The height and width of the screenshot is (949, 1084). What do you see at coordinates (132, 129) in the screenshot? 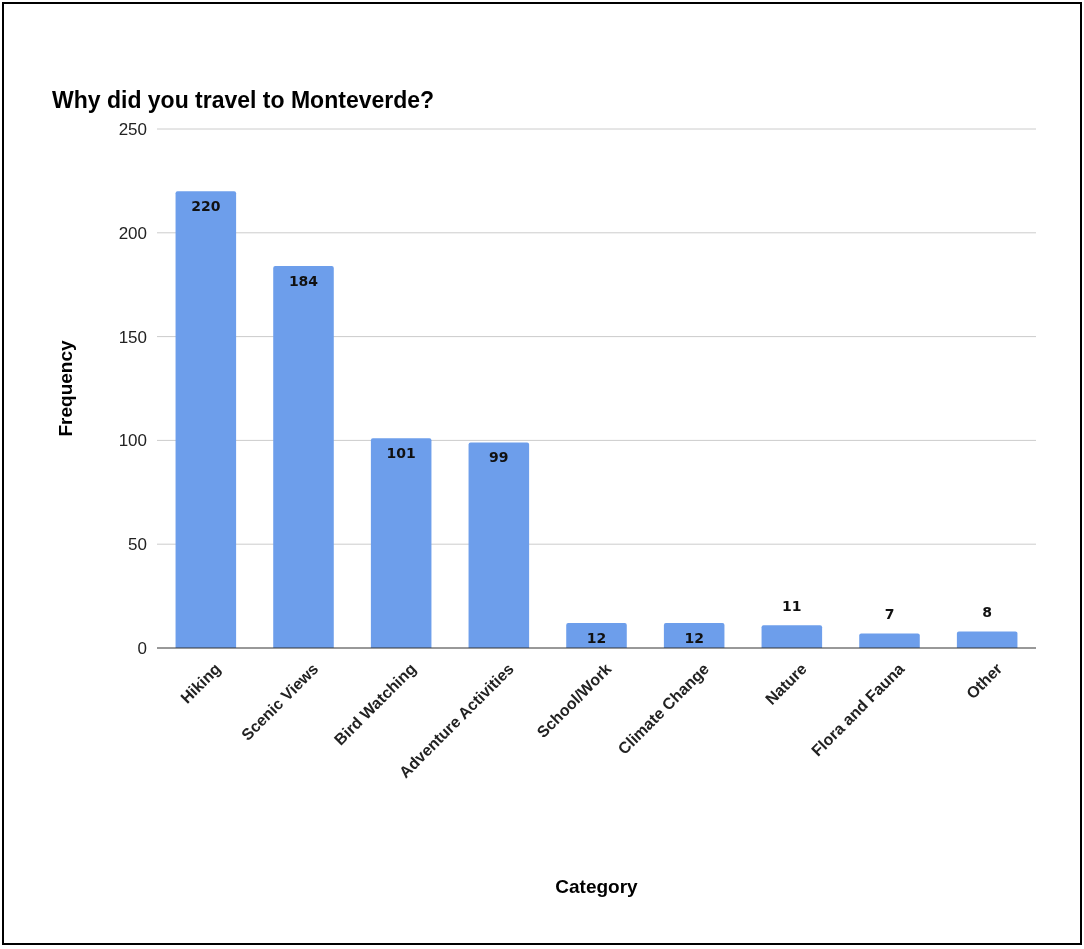
I see `y-tick-label: 250` at bounding box center [132, 129].